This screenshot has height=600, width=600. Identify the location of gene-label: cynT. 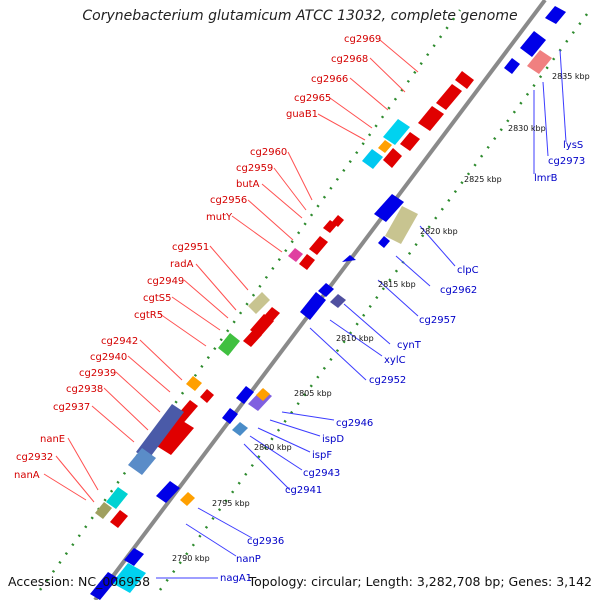
(409, 345).